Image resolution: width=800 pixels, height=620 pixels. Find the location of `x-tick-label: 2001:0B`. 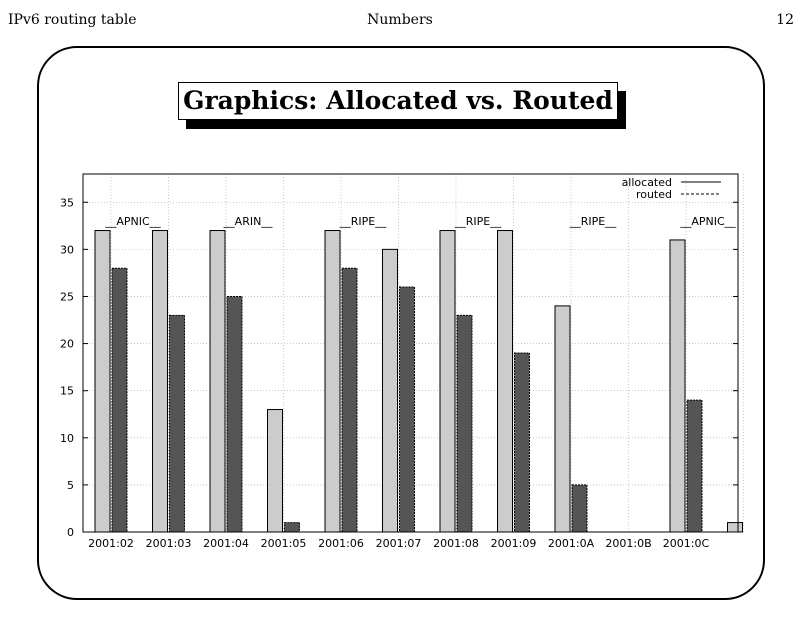

x-tick-label: 2001:0B is located at coordinates (628, 543).